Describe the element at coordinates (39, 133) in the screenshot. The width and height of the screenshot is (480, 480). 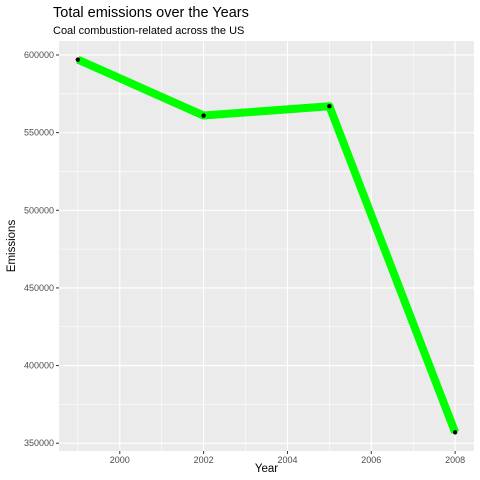
I see `y-tick-label: 550000` at that location.